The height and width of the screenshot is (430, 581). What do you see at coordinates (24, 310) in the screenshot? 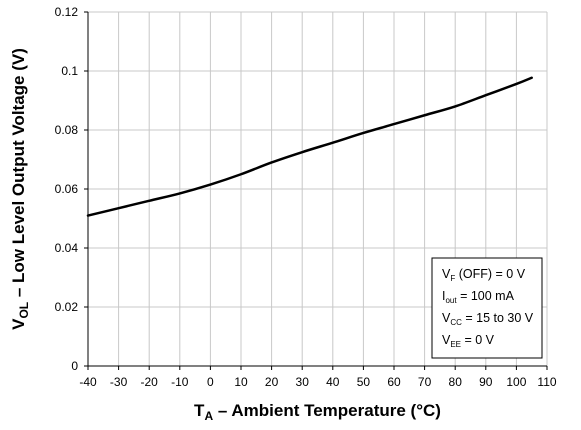
I see `y-axis-title-sub: OL` at bounding box center [24, 310].